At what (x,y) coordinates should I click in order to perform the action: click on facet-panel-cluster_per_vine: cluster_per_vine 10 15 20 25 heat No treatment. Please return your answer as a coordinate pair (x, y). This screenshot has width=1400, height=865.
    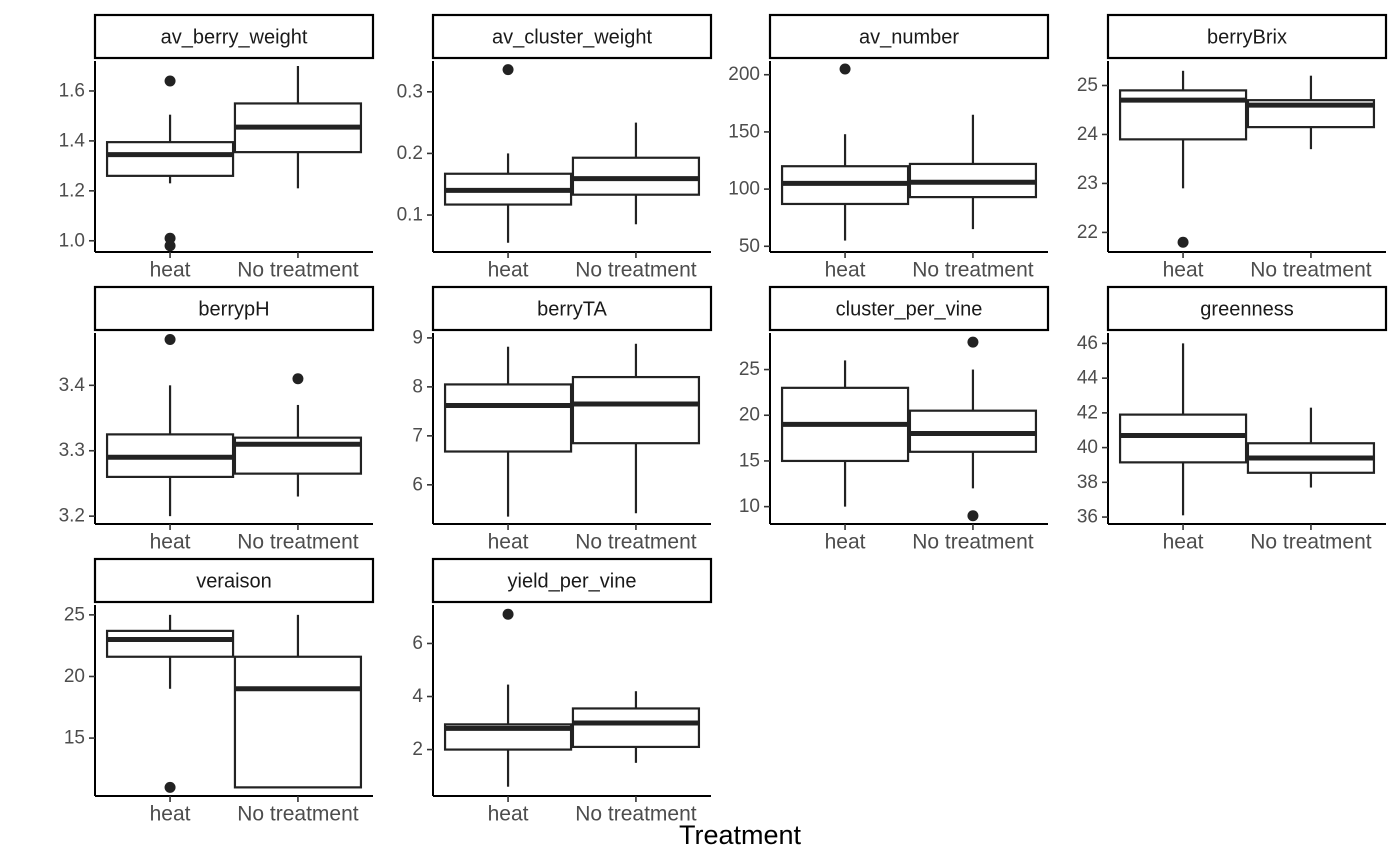
    Looking at the image, I should click on (894, 419).